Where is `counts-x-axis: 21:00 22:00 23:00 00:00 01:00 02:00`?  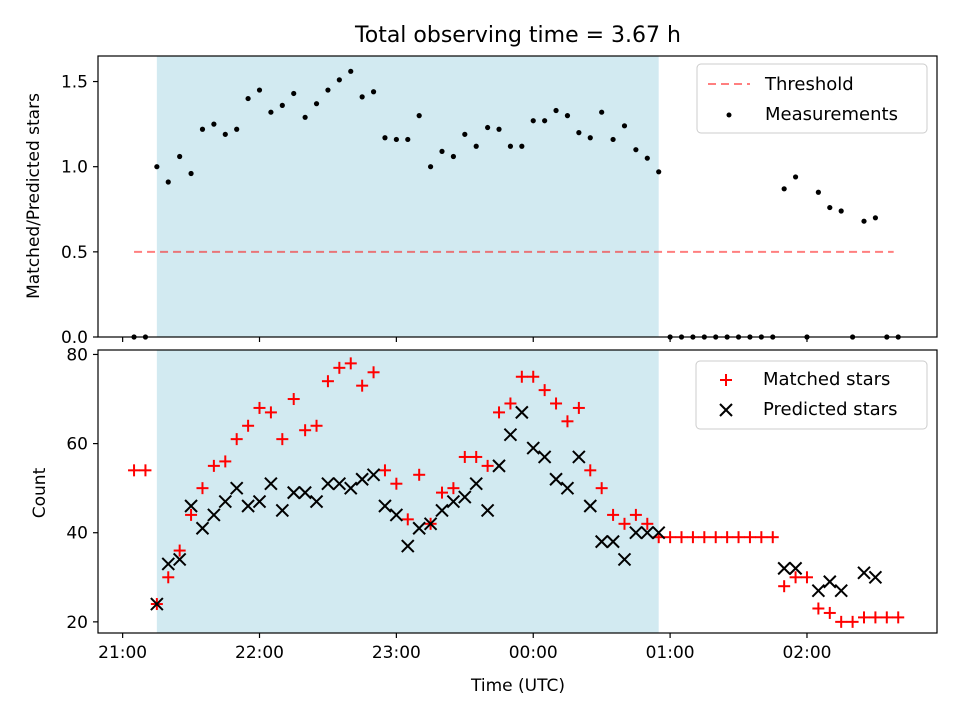 counts-x-axis: 21:00 22:00 23:00 00:00 01:00 02:00 is located at coordinates (464, 648).